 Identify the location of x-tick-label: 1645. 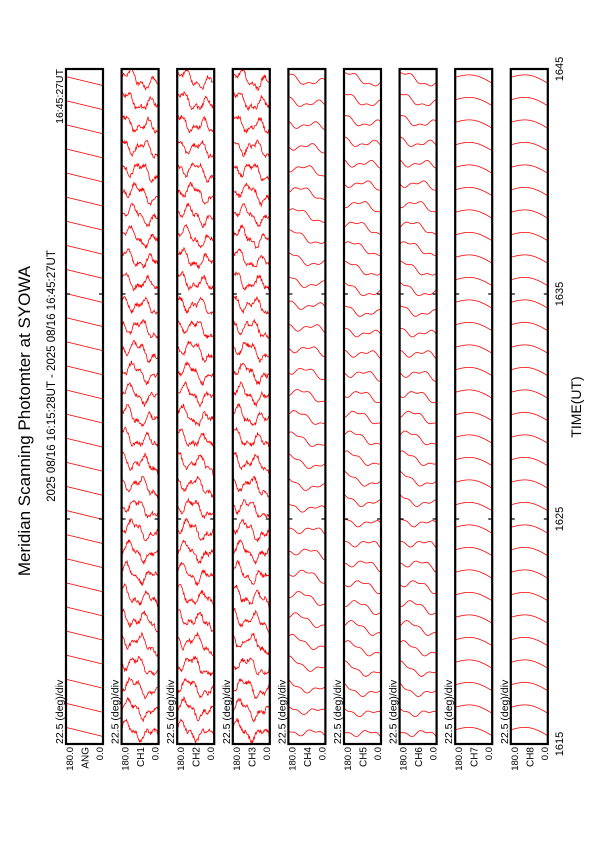
(560, 69).